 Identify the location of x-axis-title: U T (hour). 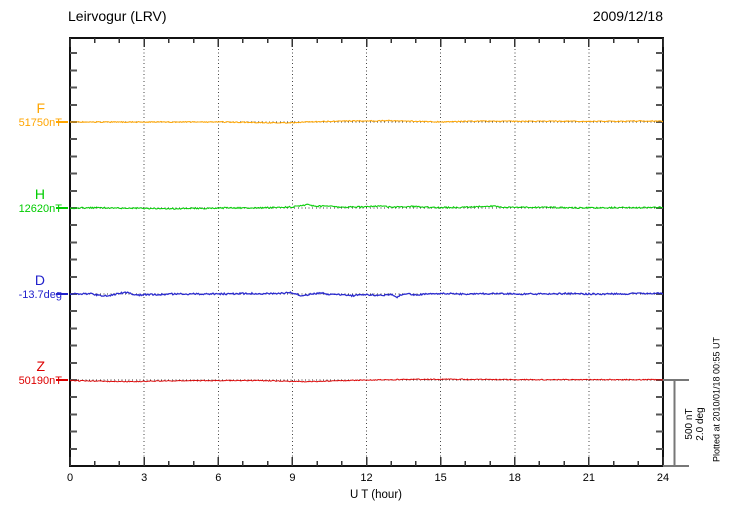
(376, 495).